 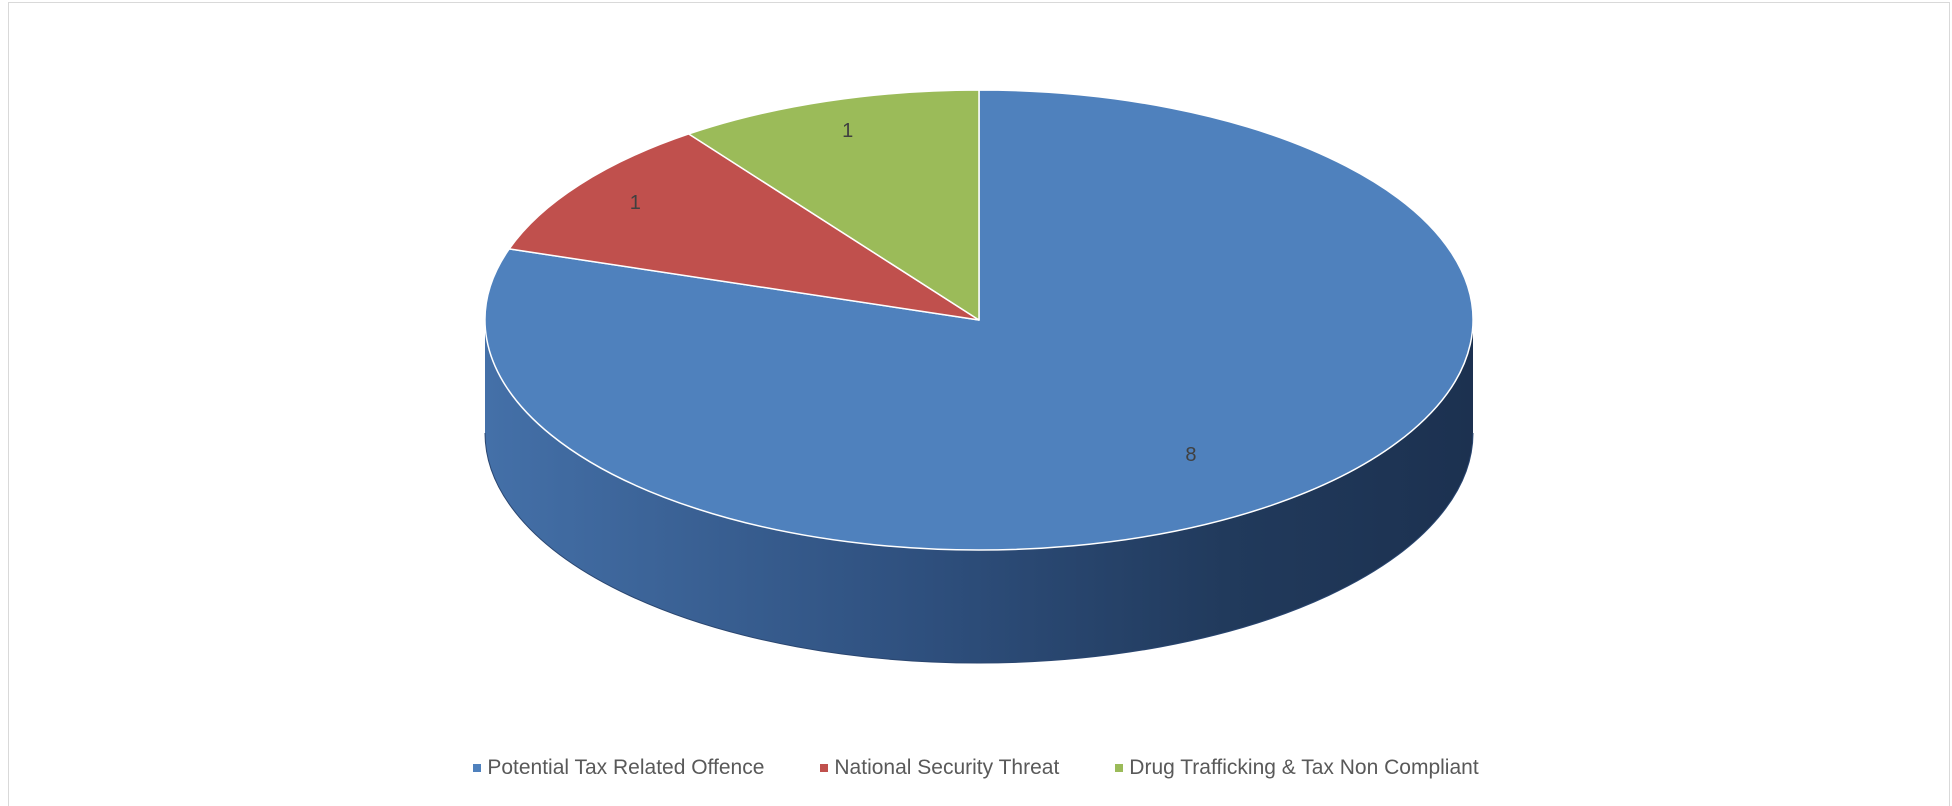 I want to click on data-label-national-security-threat: 1, so click(x=635, y=203).